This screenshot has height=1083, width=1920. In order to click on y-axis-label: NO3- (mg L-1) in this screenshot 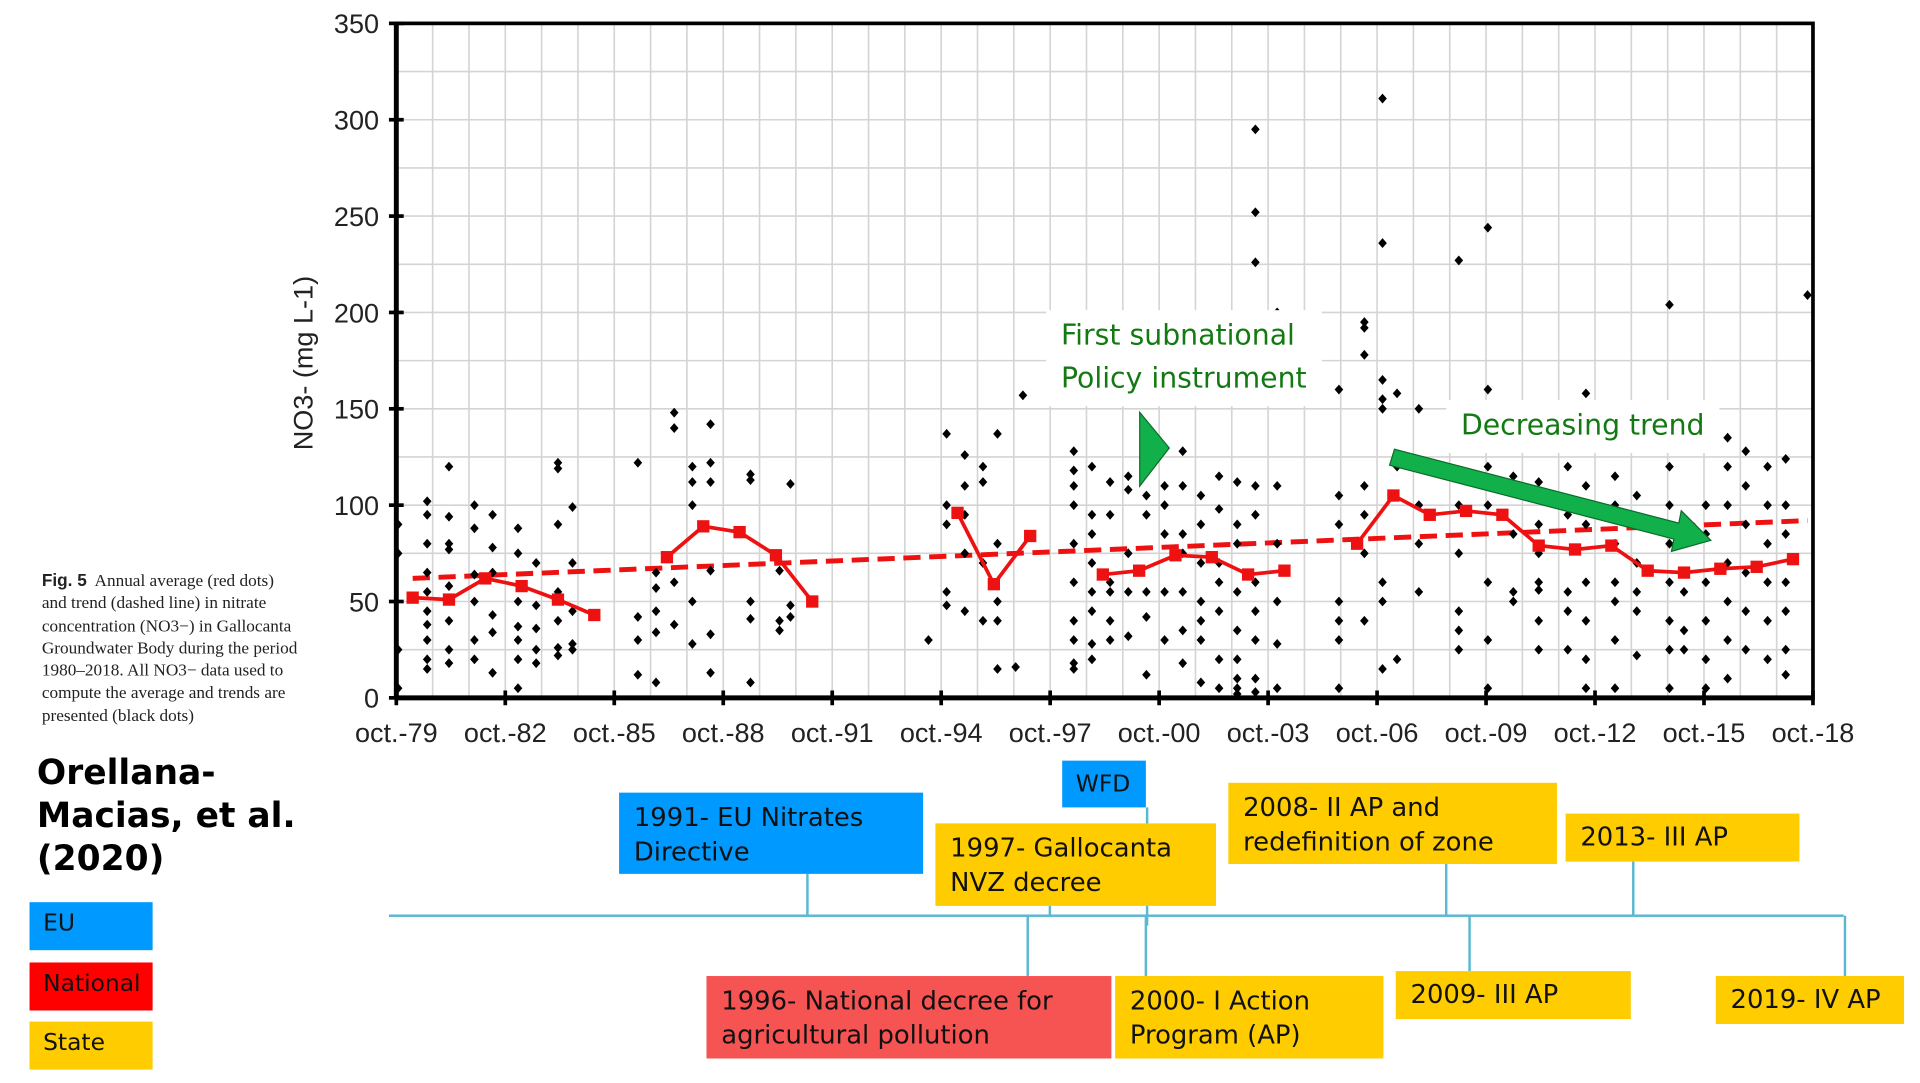, I will do `click(303, 363)`.